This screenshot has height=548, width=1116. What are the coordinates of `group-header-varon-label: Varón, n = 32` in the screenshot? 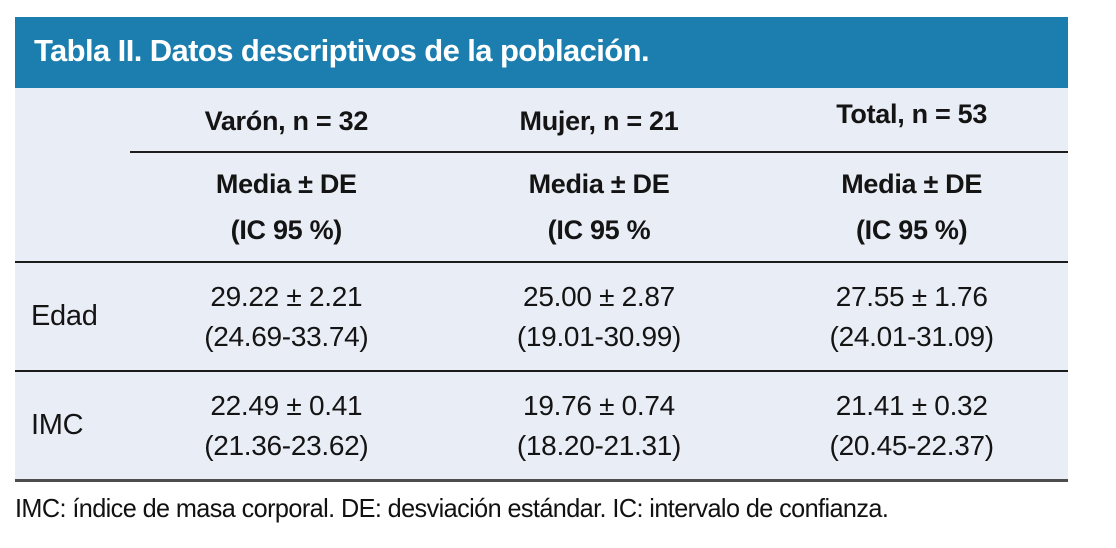 It's located at (286, 120).